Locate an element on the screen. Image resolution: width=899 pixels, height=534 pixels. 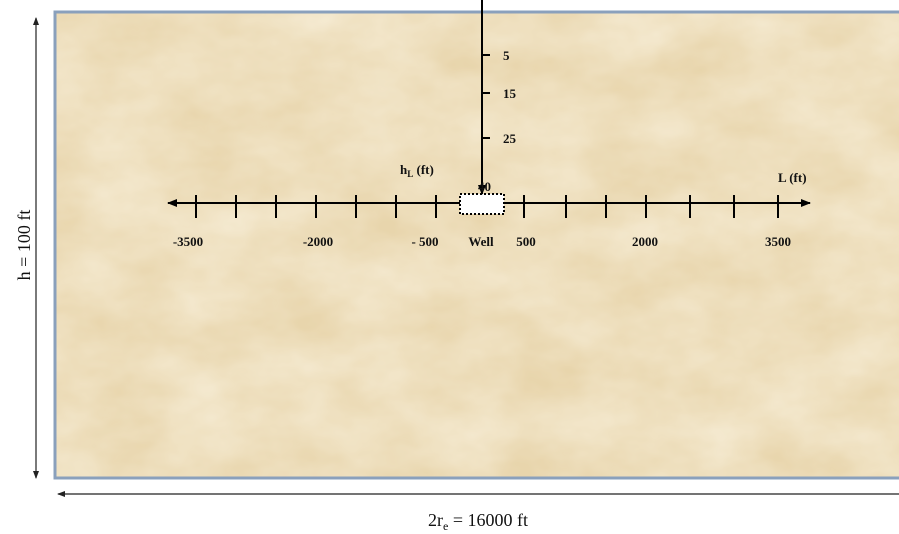
h-tick-label: 3500 is located at coordinates (778, 241).